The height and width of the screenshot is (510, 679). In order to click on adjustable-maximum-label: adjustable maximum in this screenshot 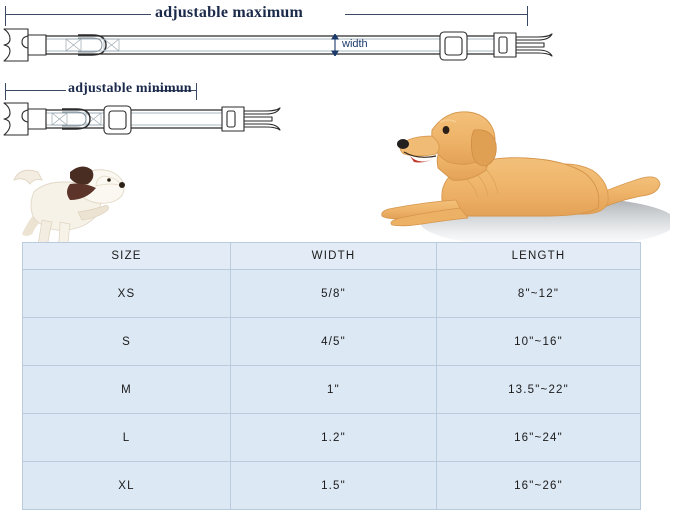, I will do `click(229, 12)`.